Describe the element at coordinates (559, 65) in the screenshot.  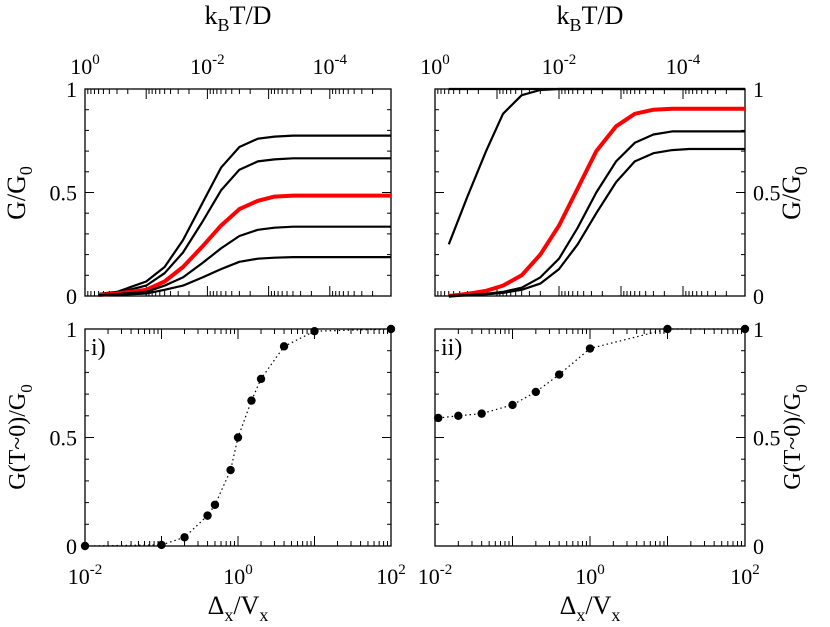
I see `top-right-top-tick-label: 10⁻²` at that location.